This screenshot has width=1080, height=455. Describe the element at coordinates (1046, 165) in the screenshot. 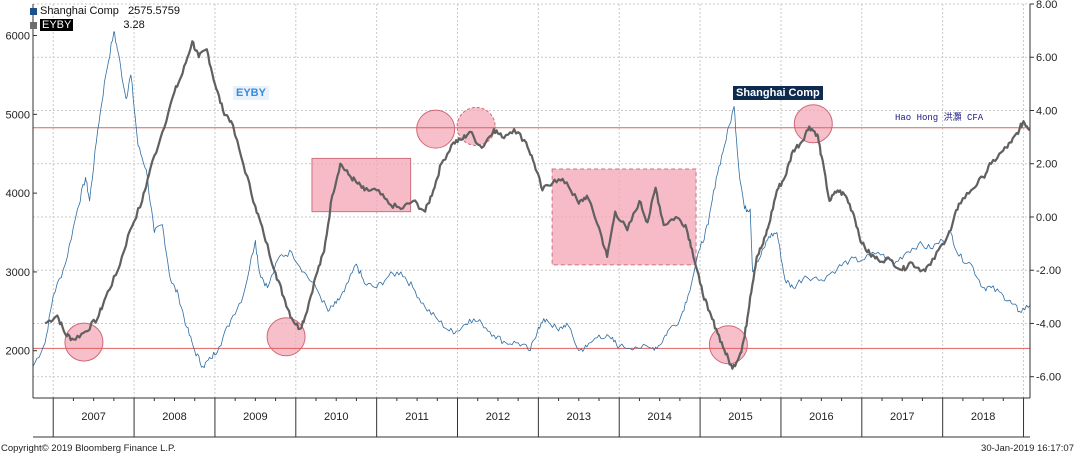

I see `right-axis-tick-label: 2.00` at that location.